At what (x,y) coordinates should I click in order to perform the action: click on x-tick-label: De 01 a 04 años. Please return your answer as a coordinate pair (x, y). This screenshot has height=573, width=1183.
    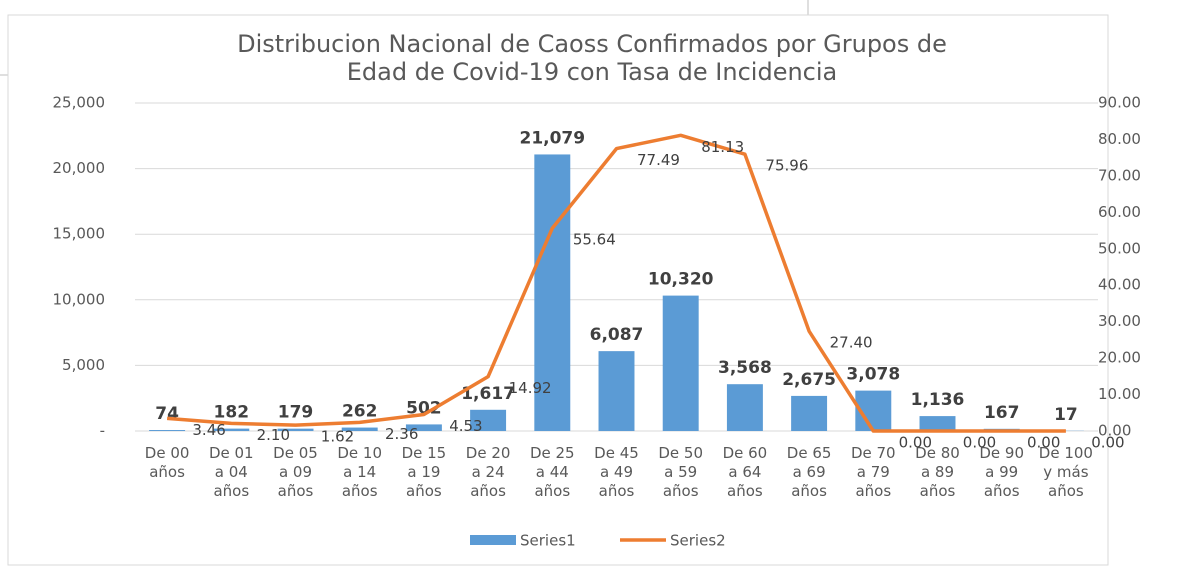
    Looking at the image, I should click on (231, 472).